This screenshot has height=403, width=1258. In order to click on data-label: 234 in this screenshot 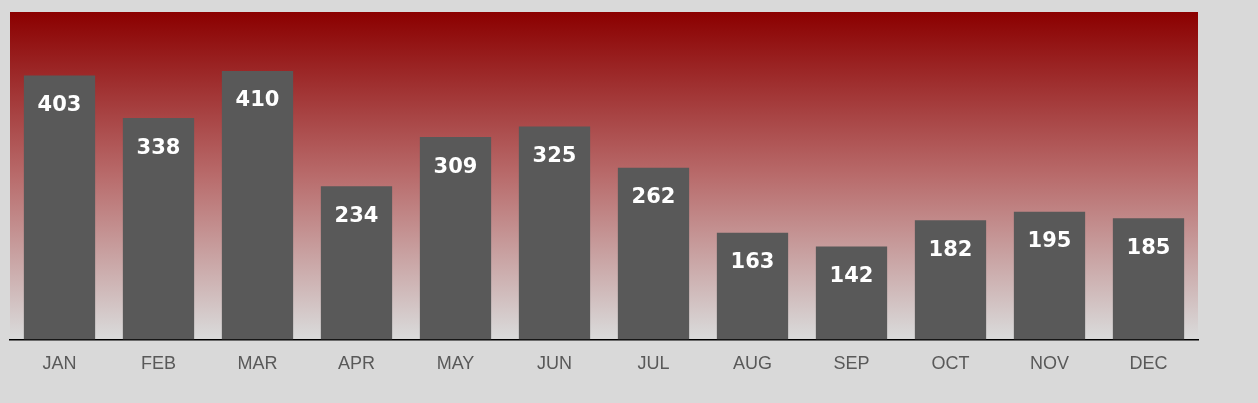, I will do `click(356, 214)`.